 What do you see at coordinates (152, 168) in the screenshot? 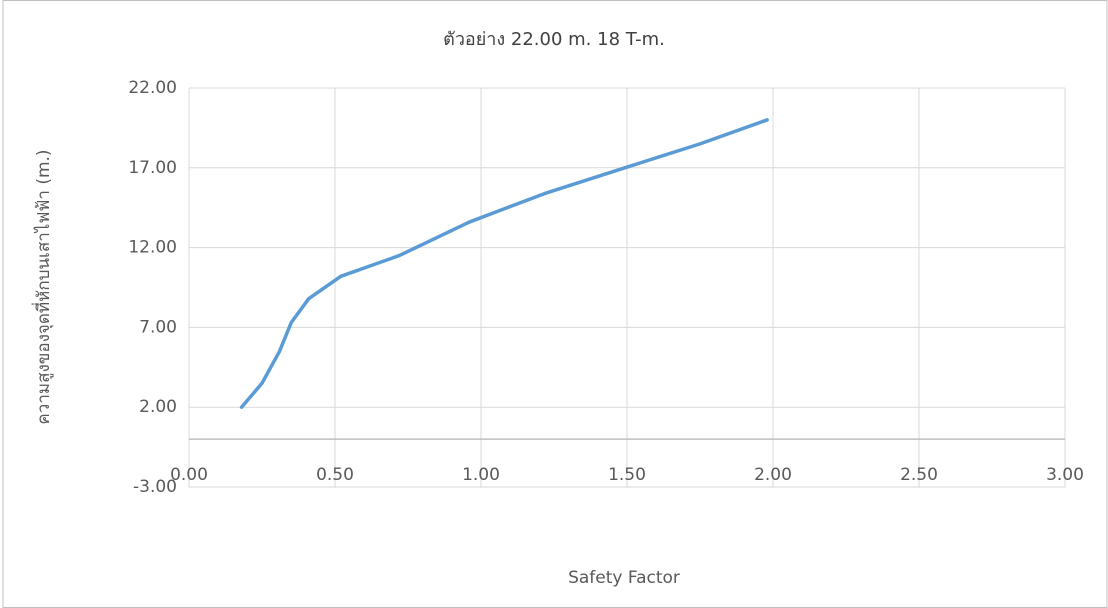
I see `y-tick-label: 17.00` at bounding box center [152, 168].